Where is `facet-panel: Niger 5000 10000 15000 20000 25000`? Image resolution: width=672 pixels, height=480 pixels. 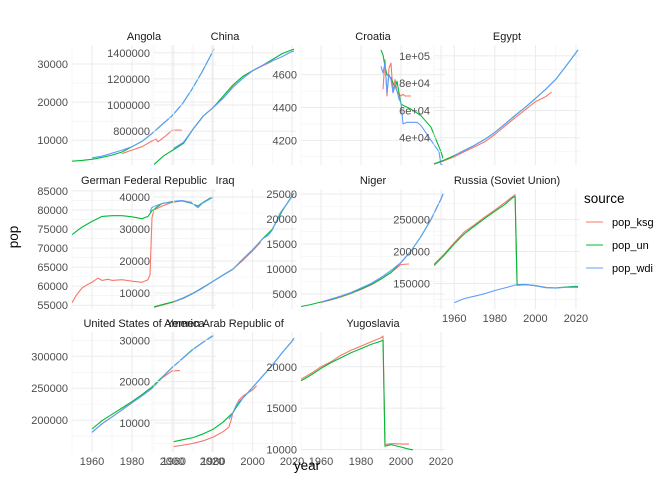
facet-panel: Niger 5000 10000 15000 20000 25000 is located at coordinates (355, 242).